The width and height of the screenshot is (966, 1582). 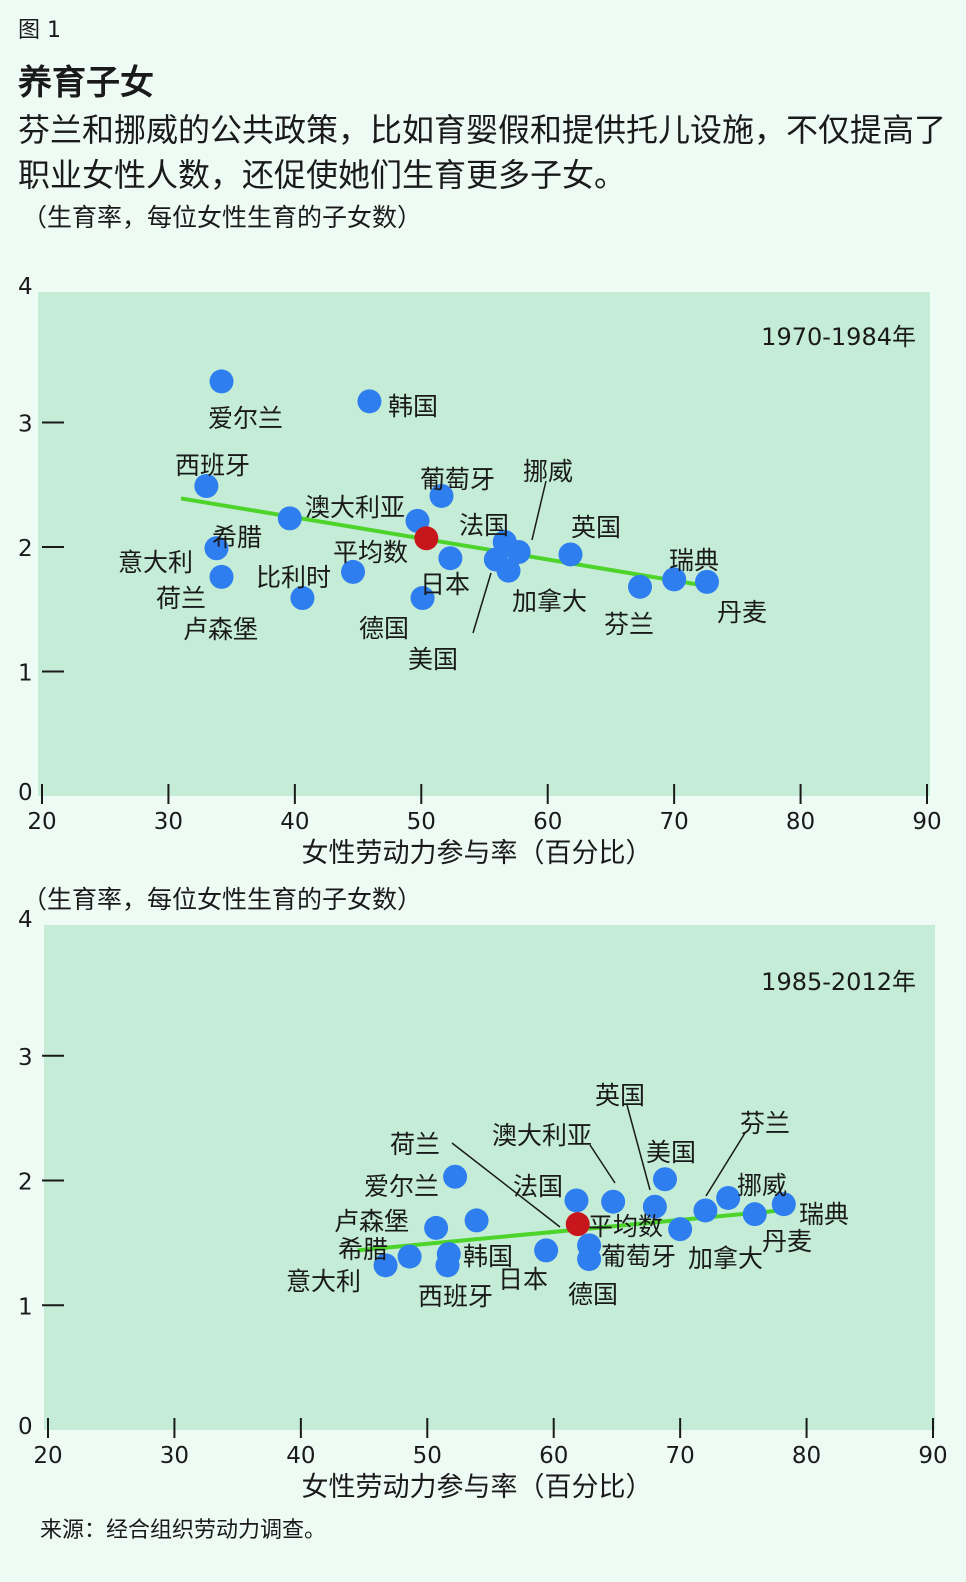 I want to click on chart1-x-tick-label: 20, so click(x=41, y=822).